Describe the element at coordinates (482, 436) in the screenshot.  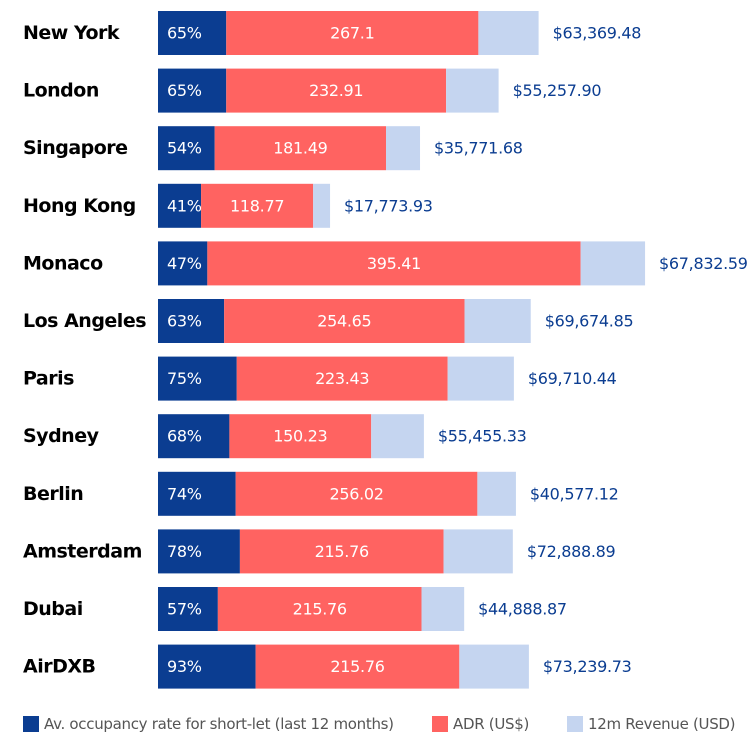
I see `value-label: $55,455.33` at that location.